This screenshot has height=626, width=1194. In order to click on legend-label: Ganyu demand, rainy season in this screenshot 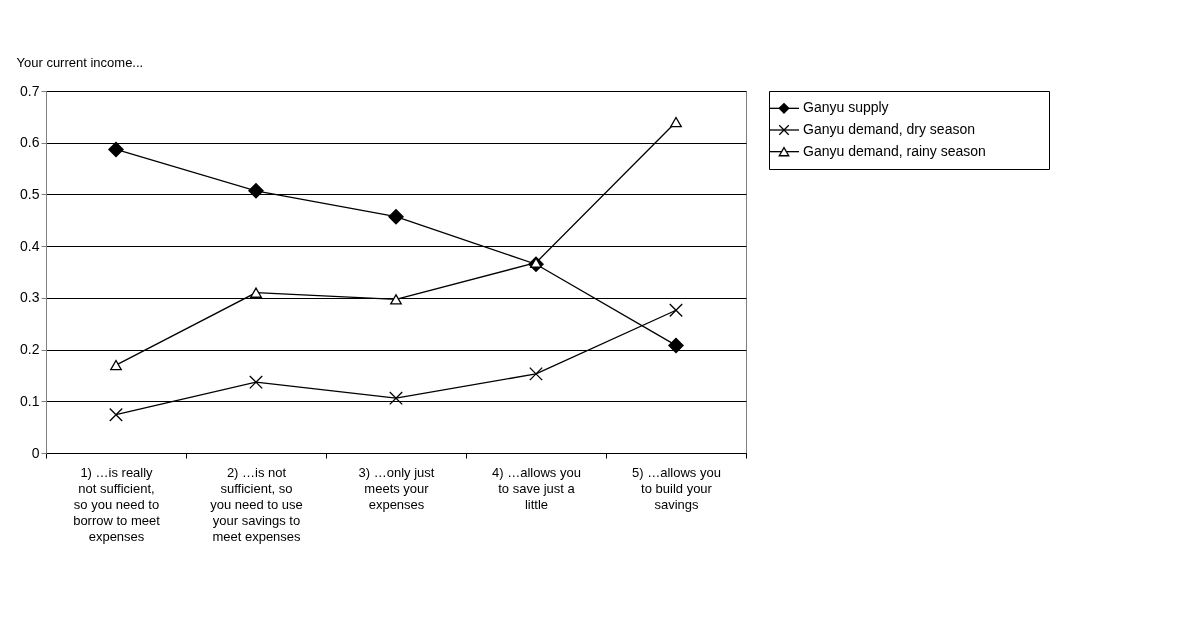, I will do `click(894, 150)`.